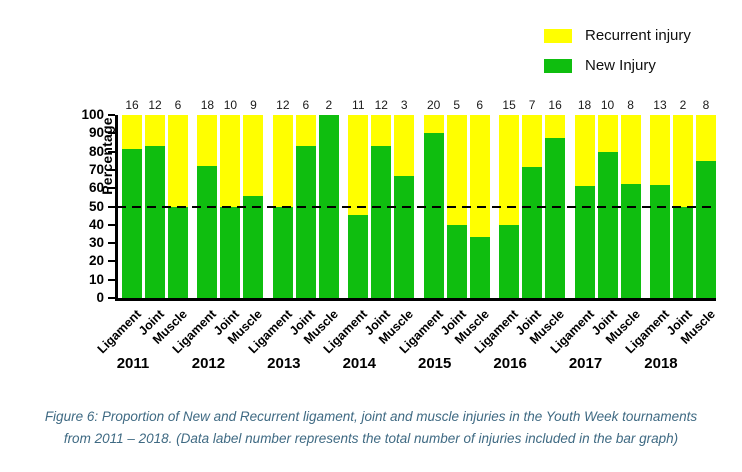 The image size is (742, 472). I want to click on bar-2018-ligament, so click(659, 206).